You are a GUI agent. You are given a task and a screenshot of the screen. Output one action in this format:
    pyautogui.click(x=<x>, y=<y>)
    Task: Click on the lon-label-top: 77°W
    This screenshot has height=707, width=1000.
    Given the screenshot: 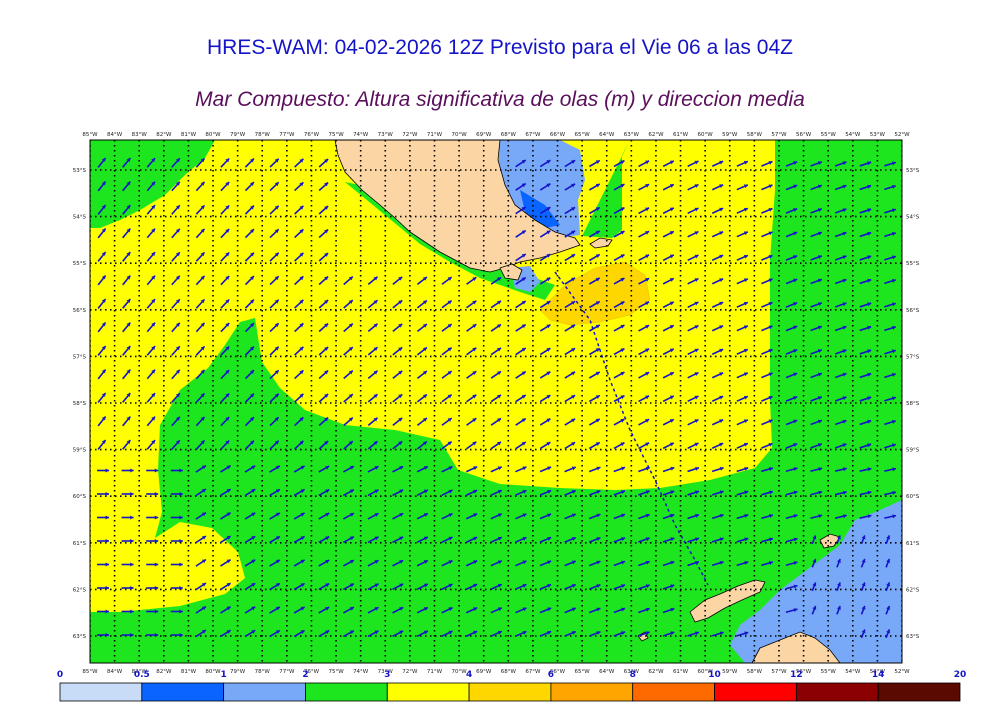 What is the action you would take?
    pyautogui.click(x=287, y=135)
    